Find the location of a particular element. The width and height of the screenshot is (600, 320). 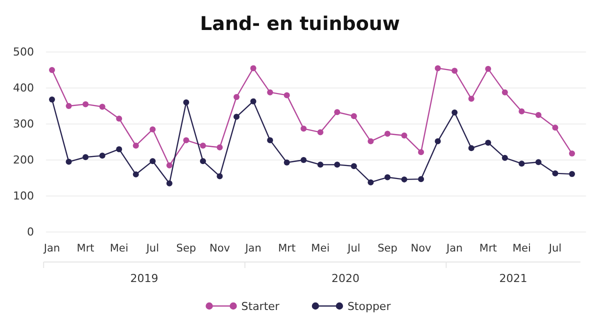

y-tick-label: 300 is located at coordinates (23, 124).